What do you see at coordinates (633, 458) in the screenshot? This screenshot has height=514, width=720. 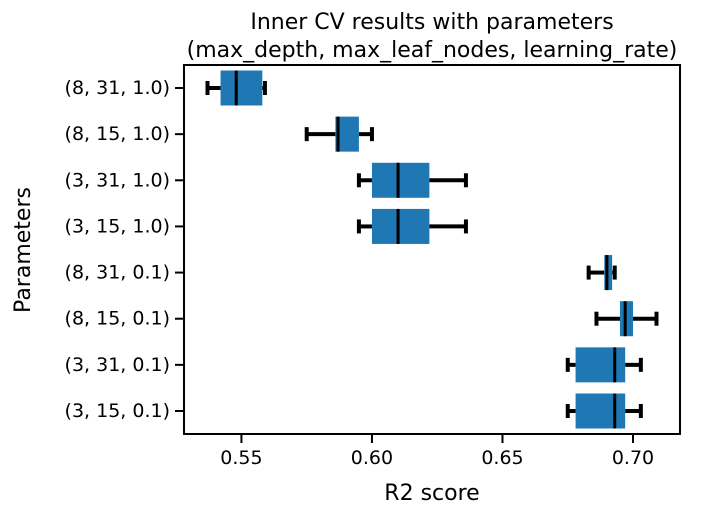 I see `x-tick-label: 0.70` at bounding box center [633, 458].